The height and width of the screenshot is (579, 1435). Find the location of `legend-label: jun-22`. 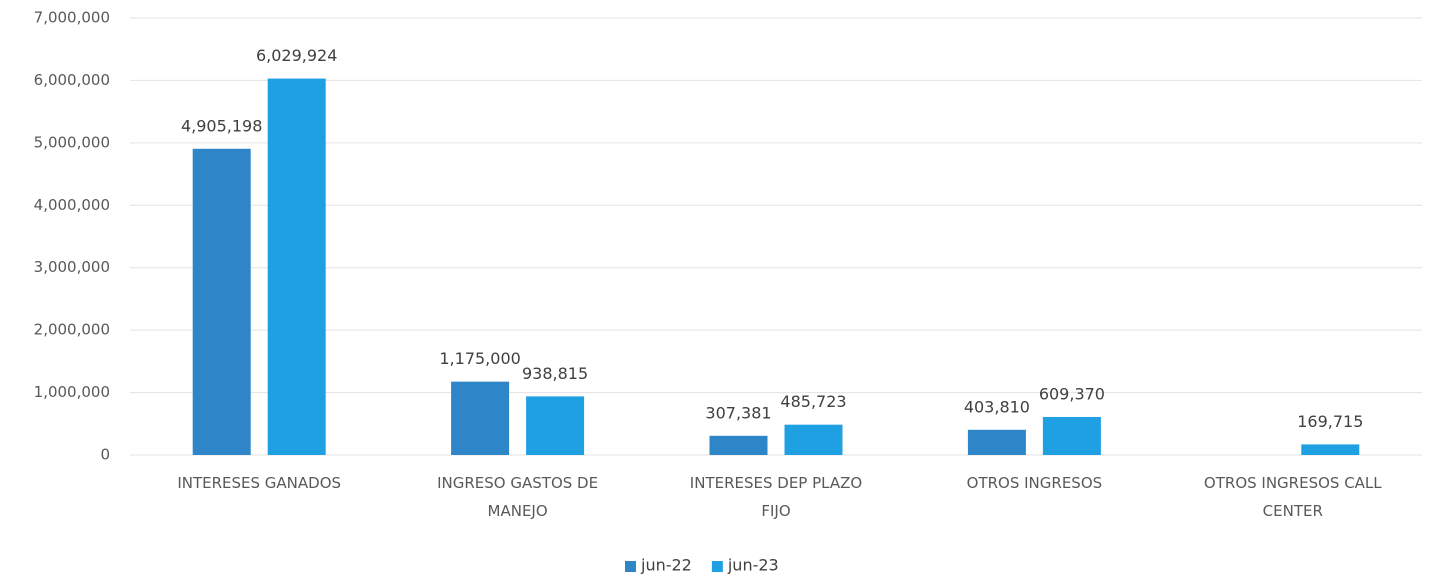

legend-label: jun-22 is located at coordinates (666, 565).